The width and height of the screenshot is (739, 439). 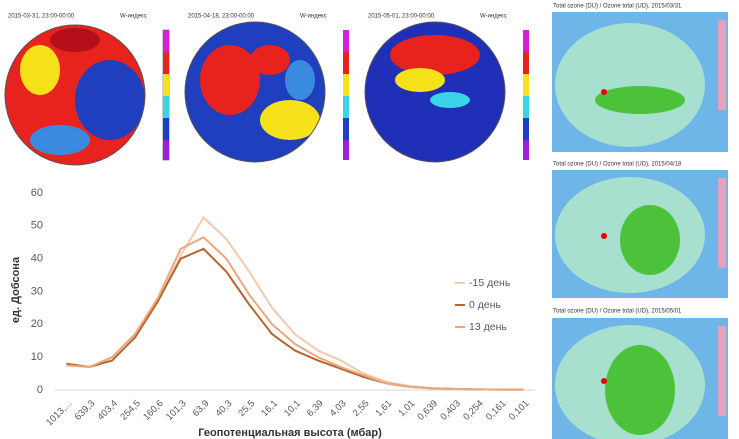 What do you see at coordinates (269, 408) in the screenshot?
I see `x-tick-label: 16,1` at bounding box center [269, 408].